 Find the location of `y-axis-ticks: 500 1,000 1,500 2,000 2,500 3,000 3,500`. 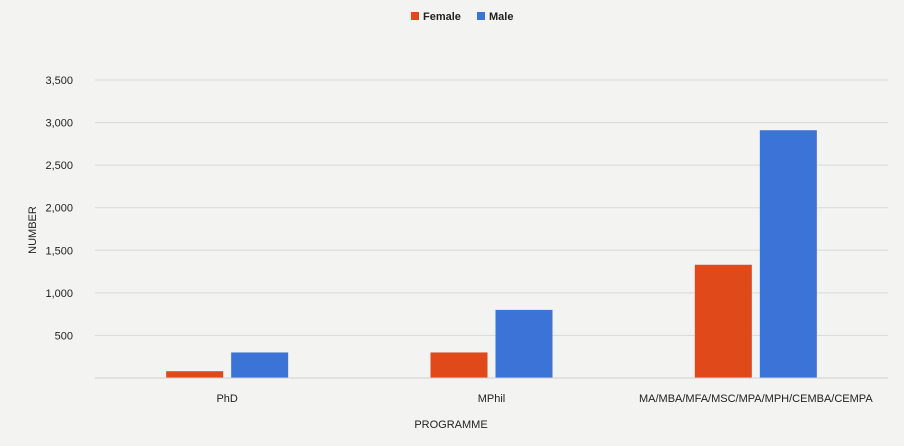

y-axis-ticks: 500 1,000 1,500 2,000 2,500 3,000 3,500 is located at coordinates (59, 208).